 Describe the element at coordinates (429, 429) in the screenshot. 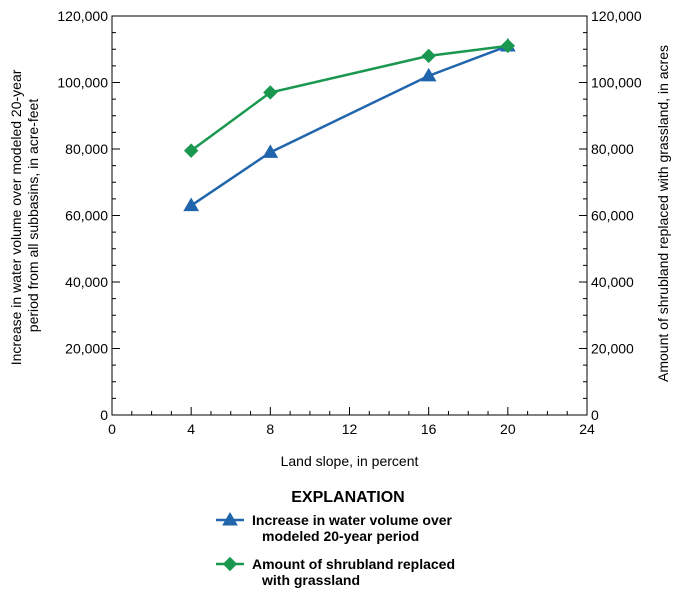

I see `x-tick-label: 16` at that location.